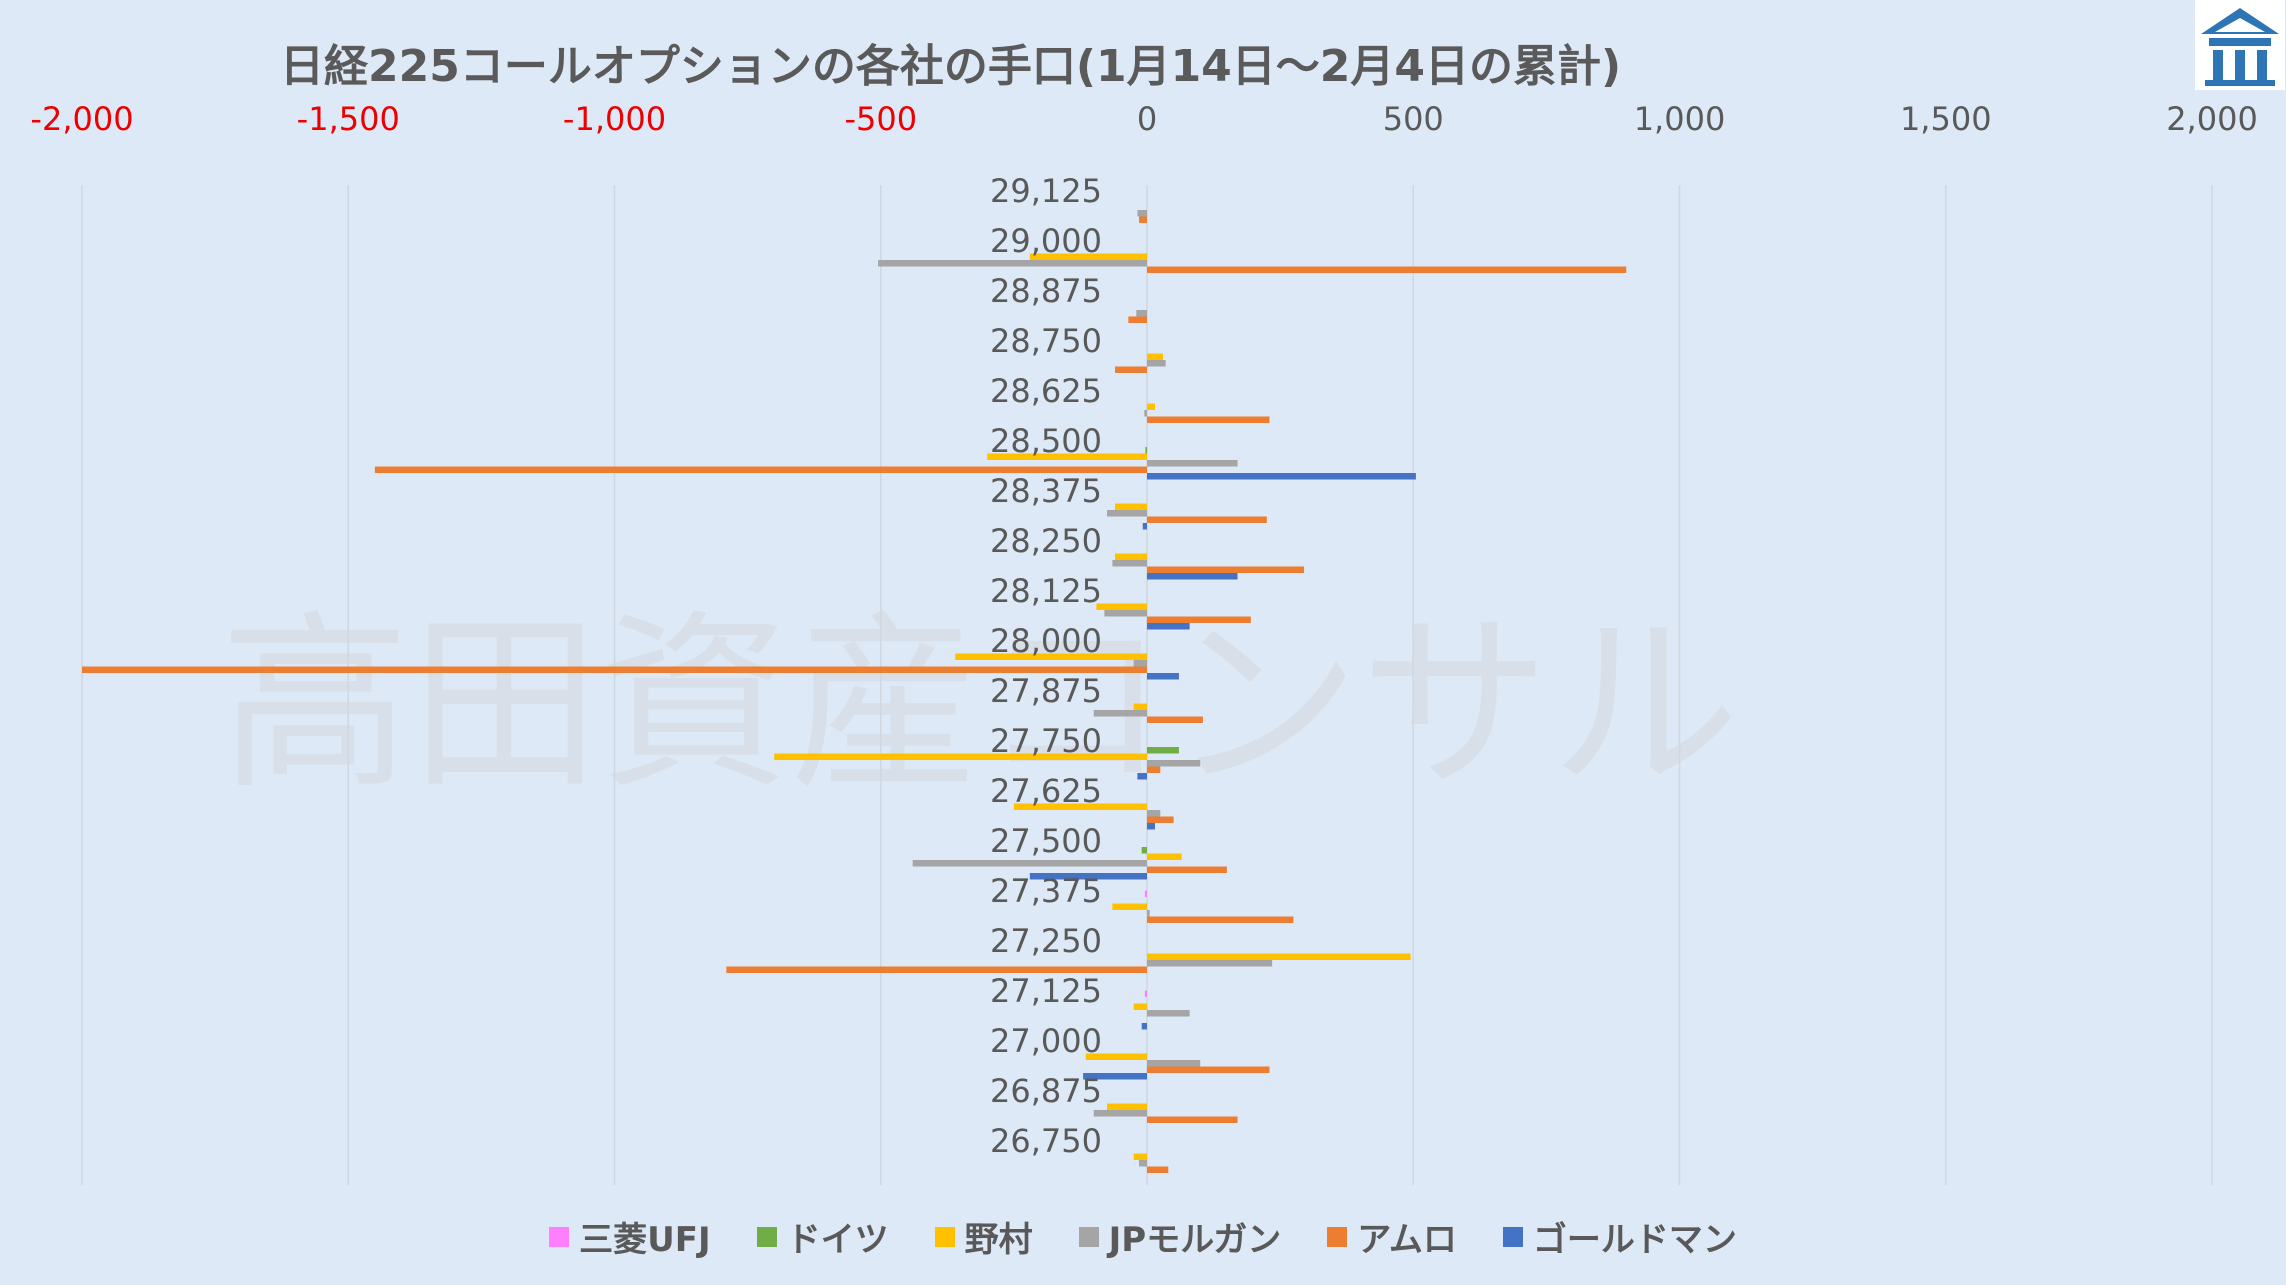 The width and height of the screenshot is (2286, 1285). I want to click on watermark: 高田資産コンサル, so click(980, 704).